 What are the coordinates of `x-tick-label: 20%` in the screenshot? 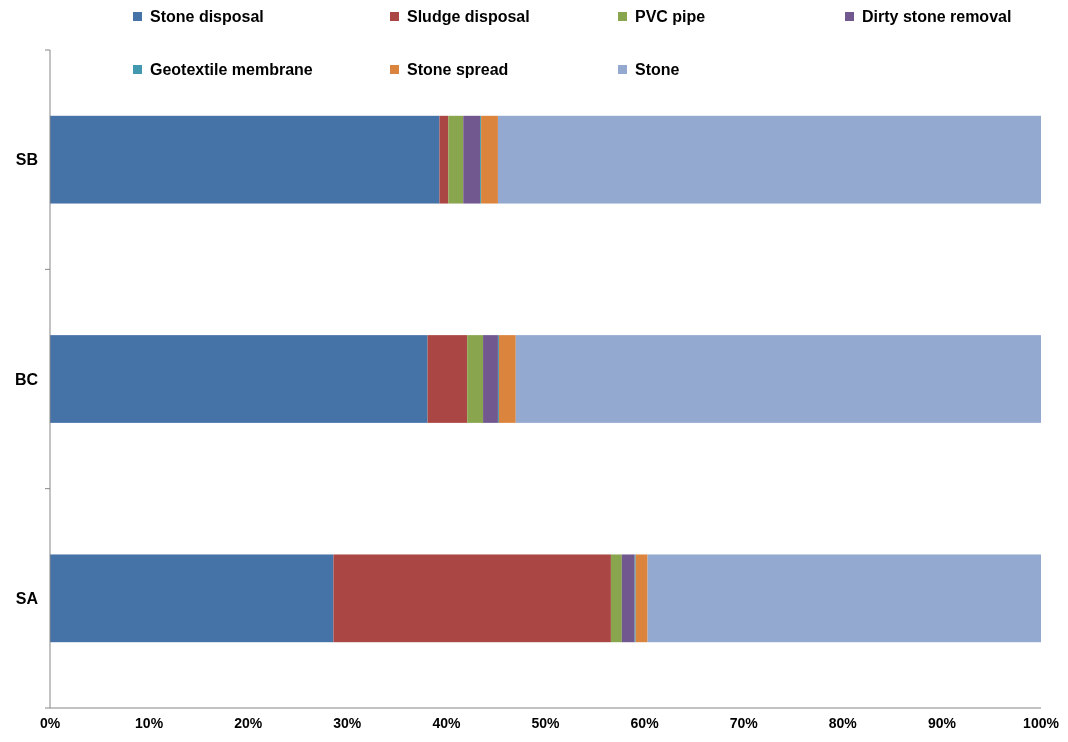 It's located at (248, 723).